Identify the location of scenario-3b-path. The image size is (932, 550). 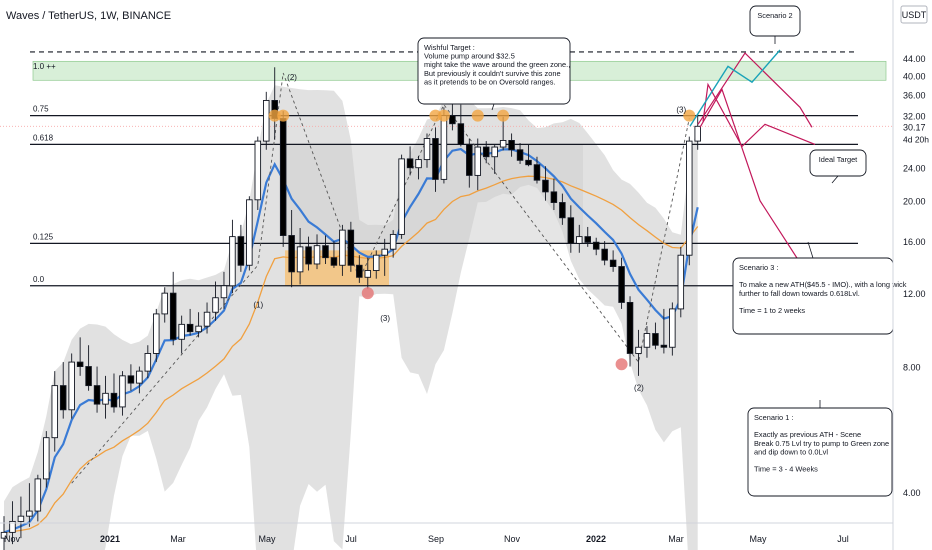
(755, 90).